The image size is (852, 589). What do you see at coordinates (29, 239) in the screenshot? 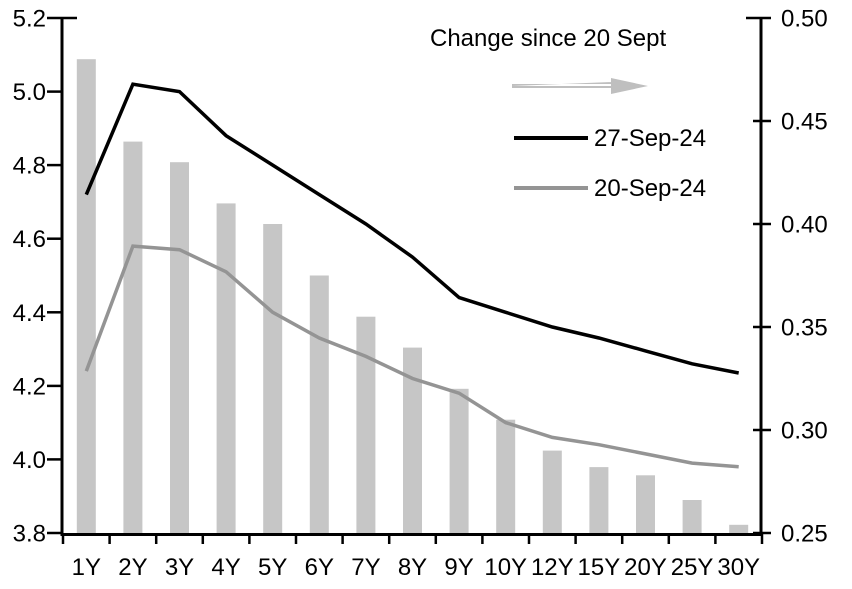
I see `left-axis-label: 4.6` at bounding box center [29, 239].